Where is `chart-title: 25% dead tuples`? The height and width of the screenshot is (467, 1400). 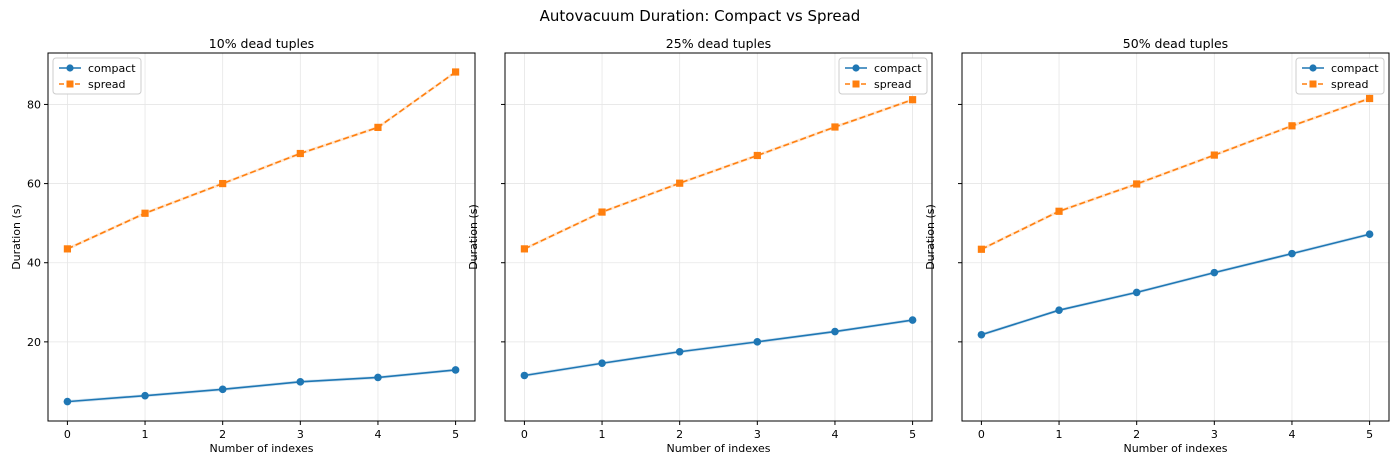 chart-title: 25% dead tuples is located at coordinates (718, 43).